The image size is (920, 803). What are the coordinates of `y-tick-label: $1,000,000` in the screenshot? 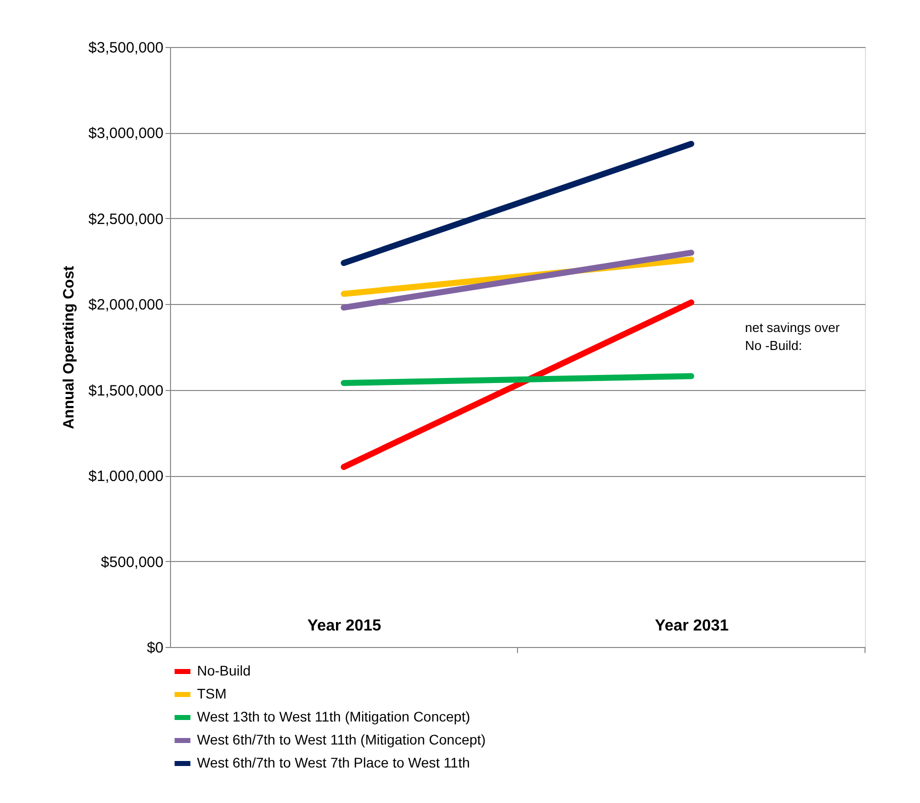 It's located at (126, 477).